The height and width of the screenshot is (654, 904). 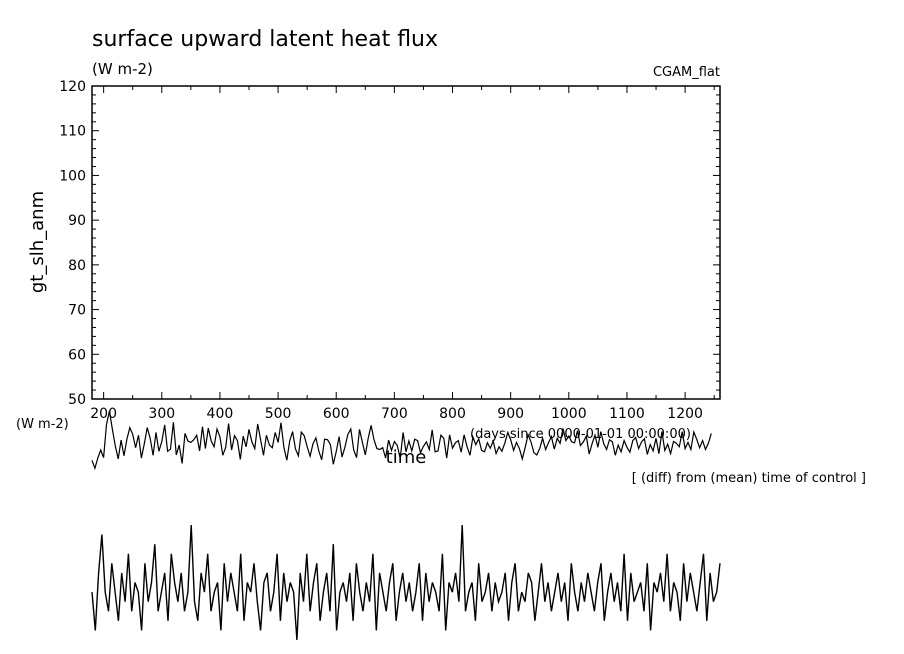 I want to click on y-tick-label: 120, so click(x=72, y=87).